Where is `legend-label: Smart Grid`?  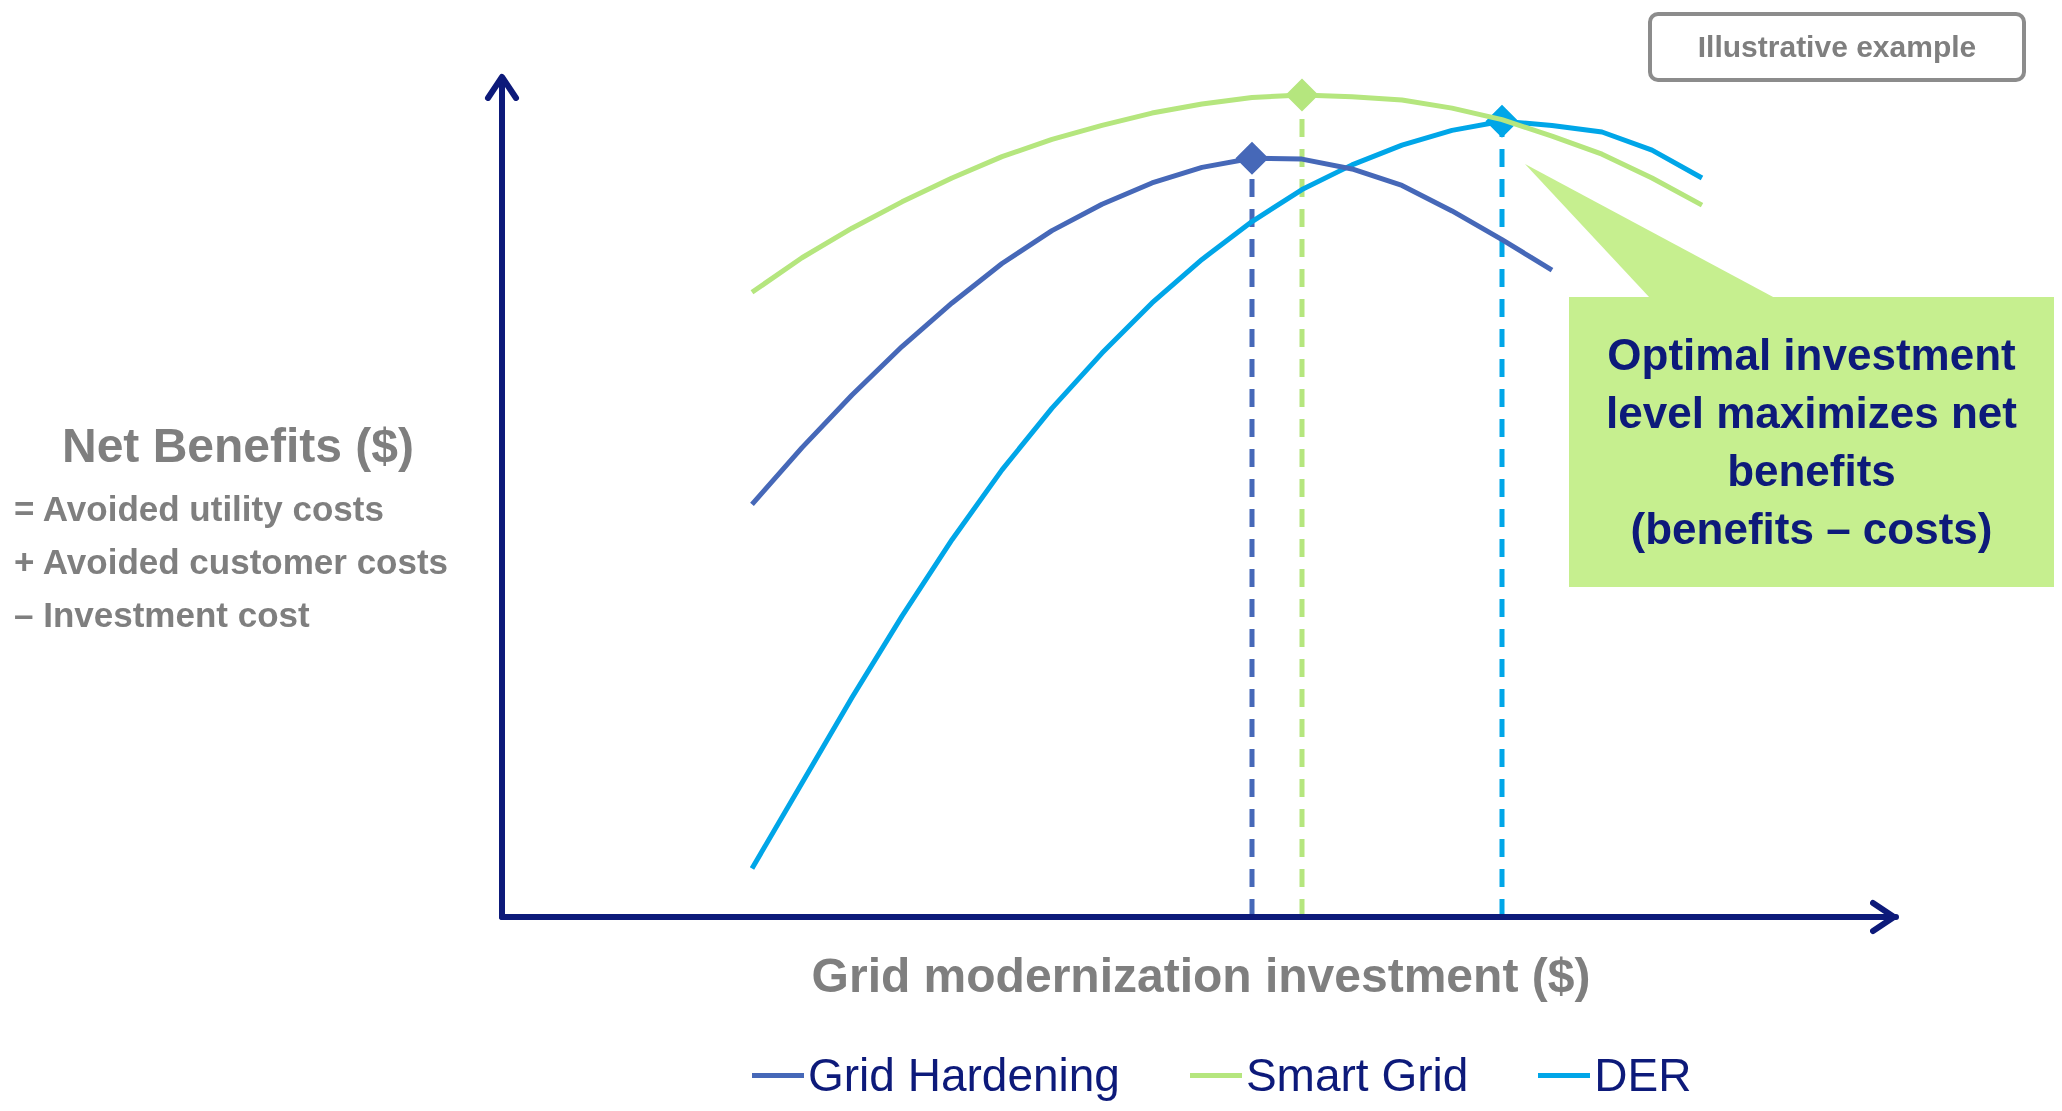 legend-label: Smart Grid is located at coordinates (1357, 1075).